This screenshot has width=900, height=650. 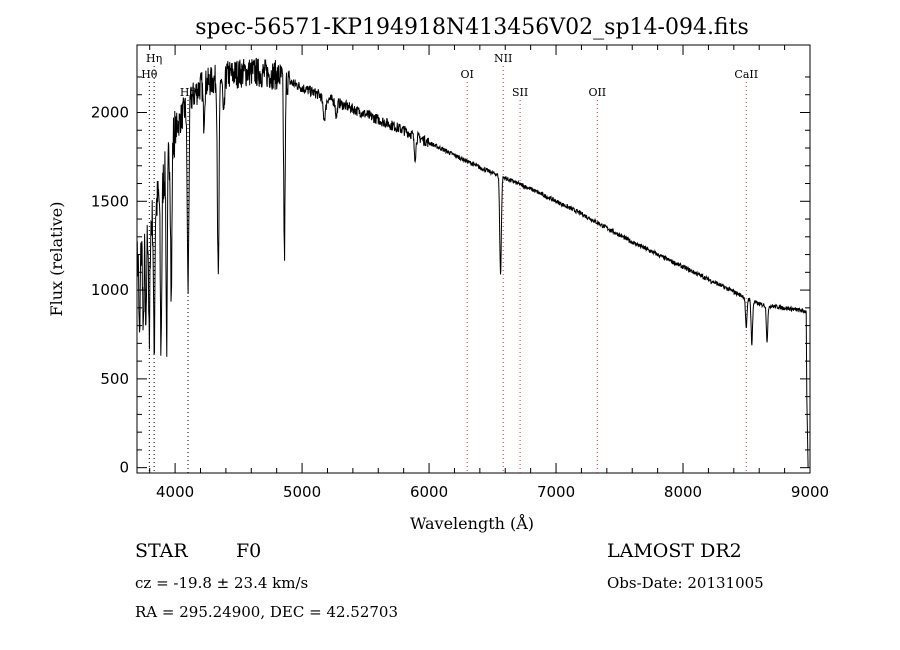 What do you see at coordinates (556, 492) in the screenshot?
I see `x-tick-label: 7000` at bounding box center [556, 492].